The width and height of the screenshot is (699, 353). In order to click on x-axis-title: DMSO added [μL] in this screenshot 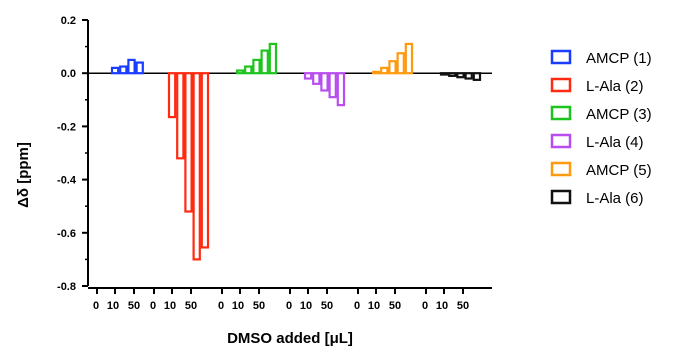, I will do `click(290, 338)`.